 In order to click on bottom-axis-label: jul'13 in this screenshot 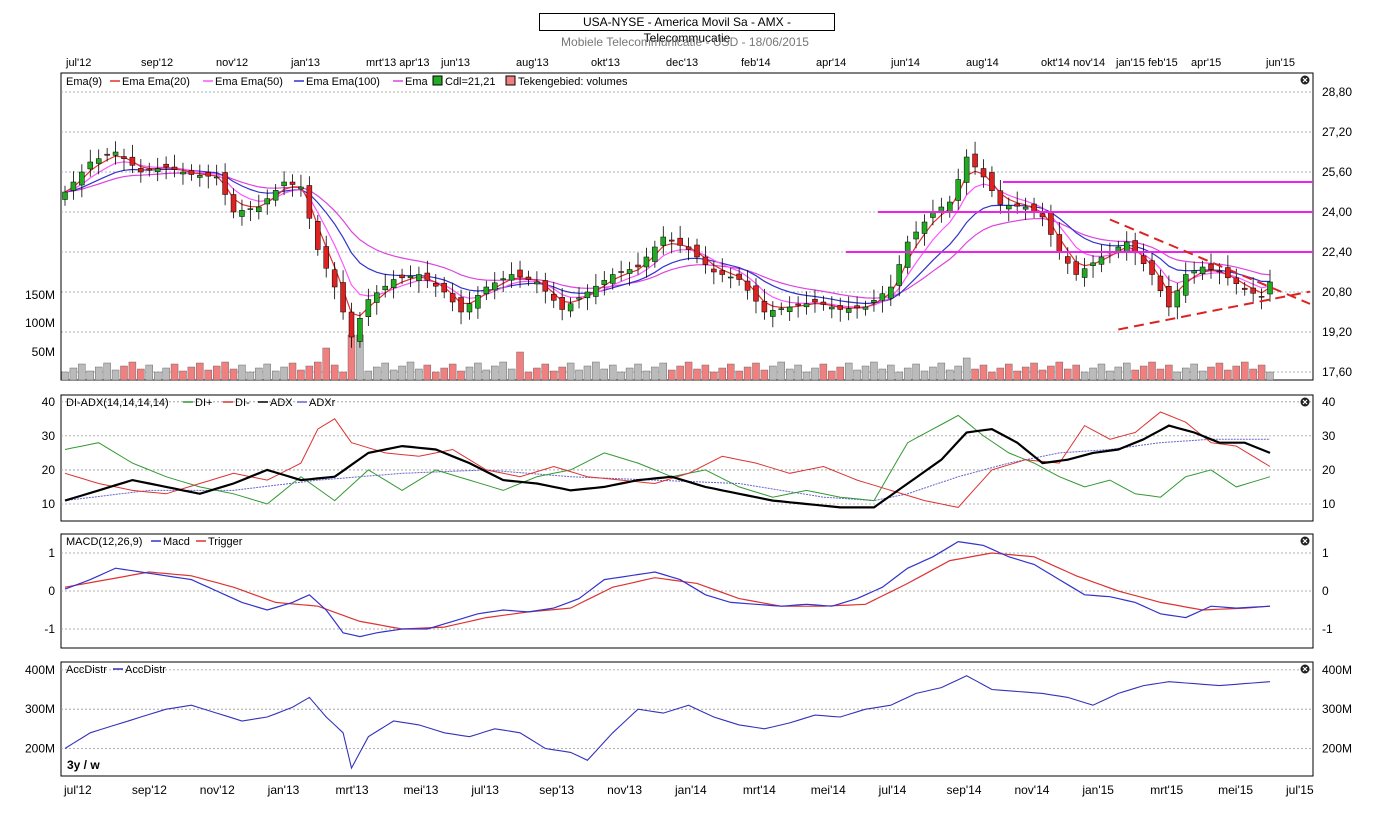, I will do `click(484, 790)`.